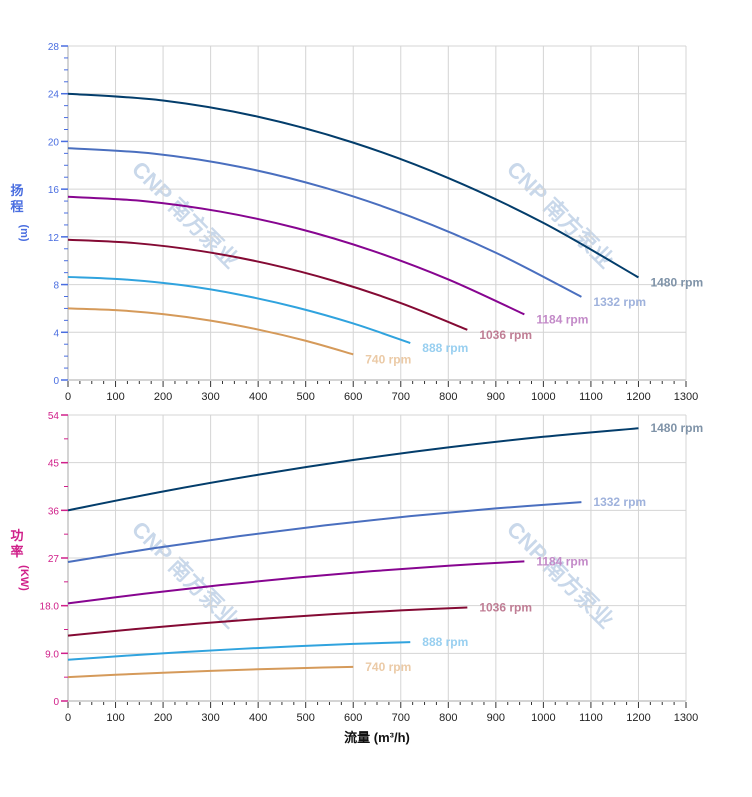  I want to click on y-tick-label: 16, so click(54, 190).